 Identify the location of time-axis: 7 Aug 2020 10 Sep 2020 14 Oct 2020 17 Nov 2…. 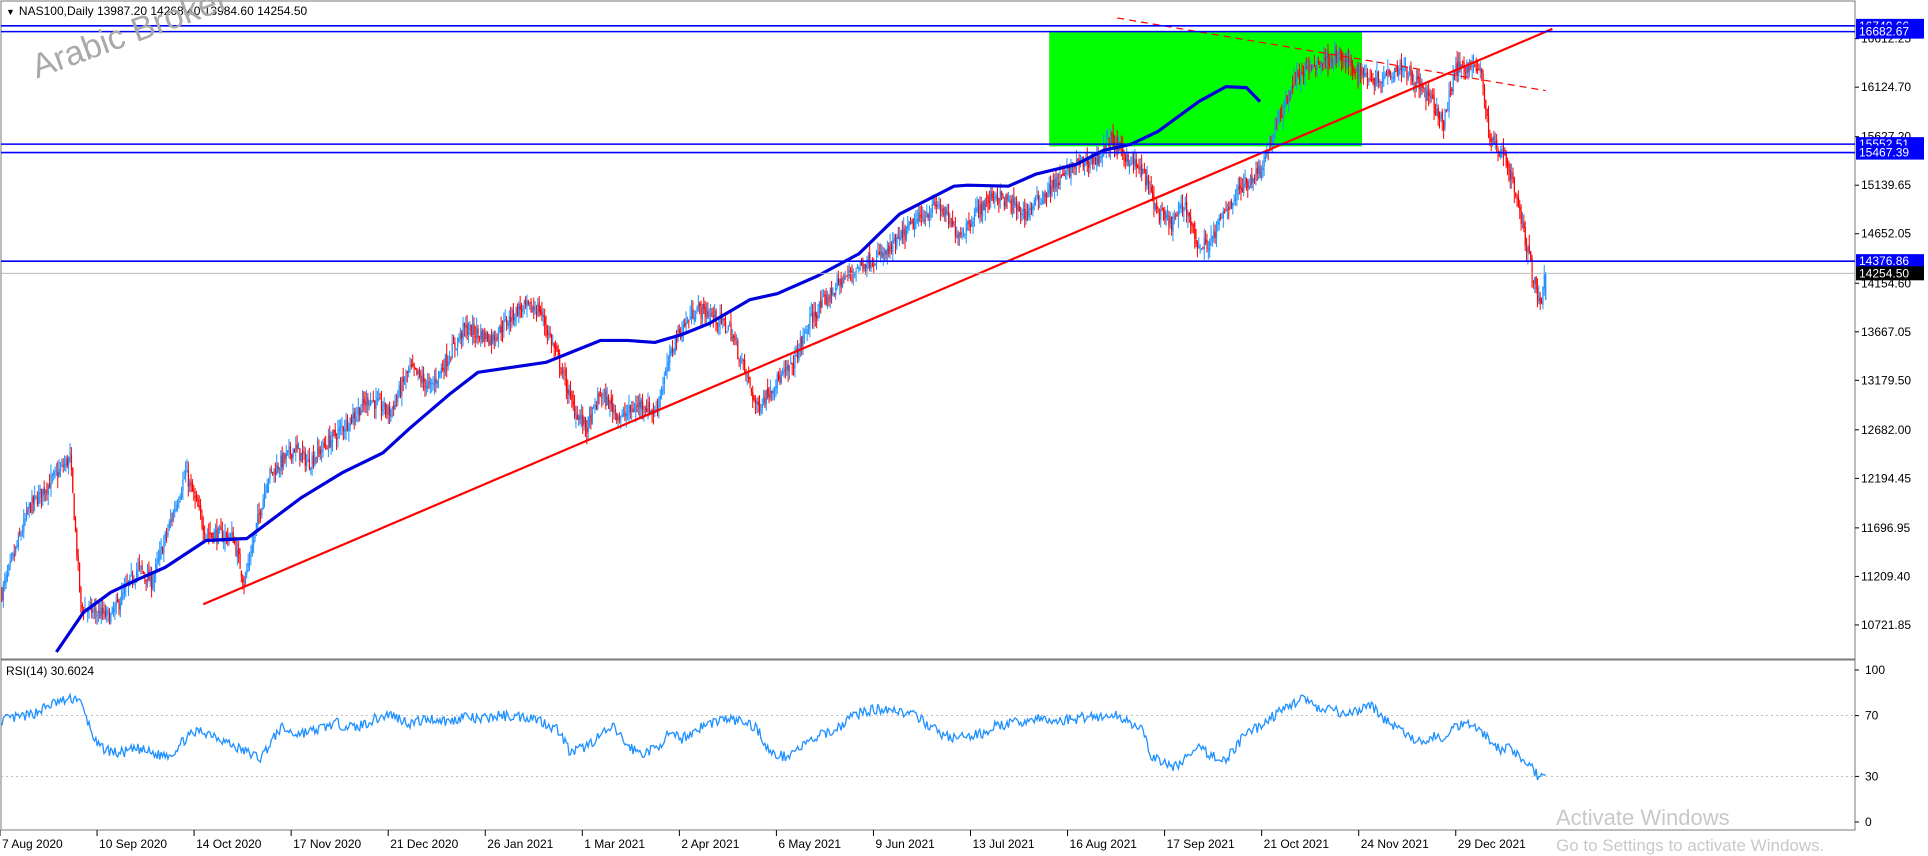
(763, 840).